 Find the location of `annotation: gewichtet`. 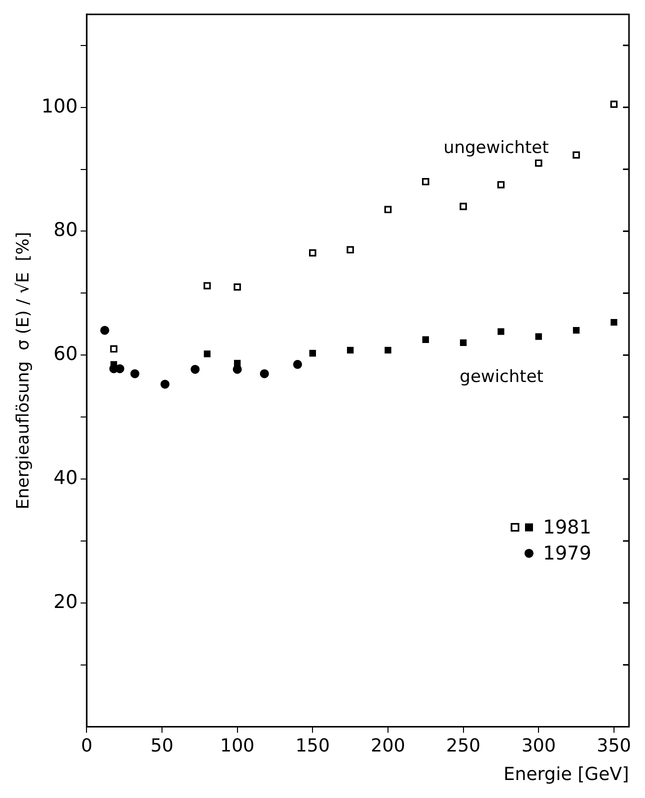

annotation: gewichtet is located at coordinates (502, 377).